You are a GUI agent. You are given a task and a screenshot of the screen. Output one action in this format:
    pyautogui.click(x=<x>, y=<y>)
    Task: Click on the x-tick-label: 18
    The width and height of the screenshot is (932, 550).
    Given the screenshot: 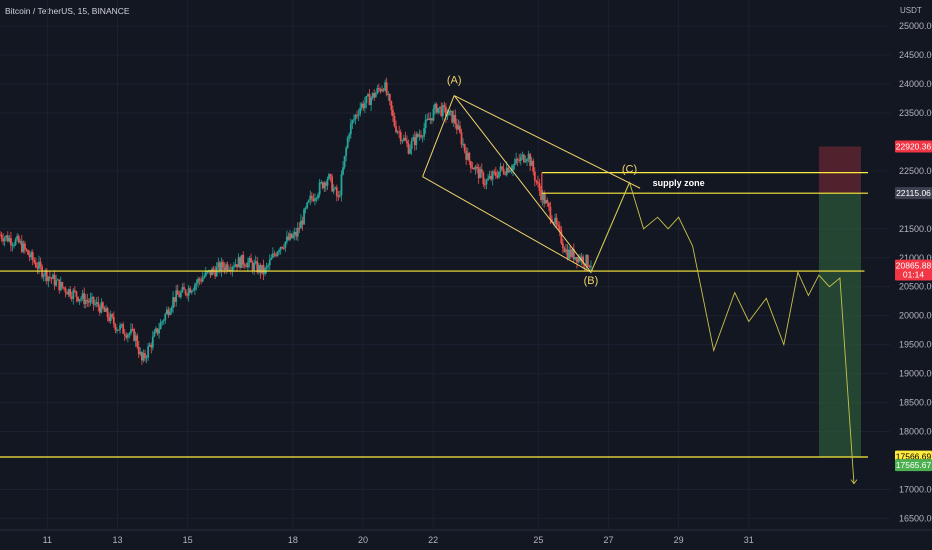 What is the action you would take?
    pyautogui.click(x=293, y=540)
    